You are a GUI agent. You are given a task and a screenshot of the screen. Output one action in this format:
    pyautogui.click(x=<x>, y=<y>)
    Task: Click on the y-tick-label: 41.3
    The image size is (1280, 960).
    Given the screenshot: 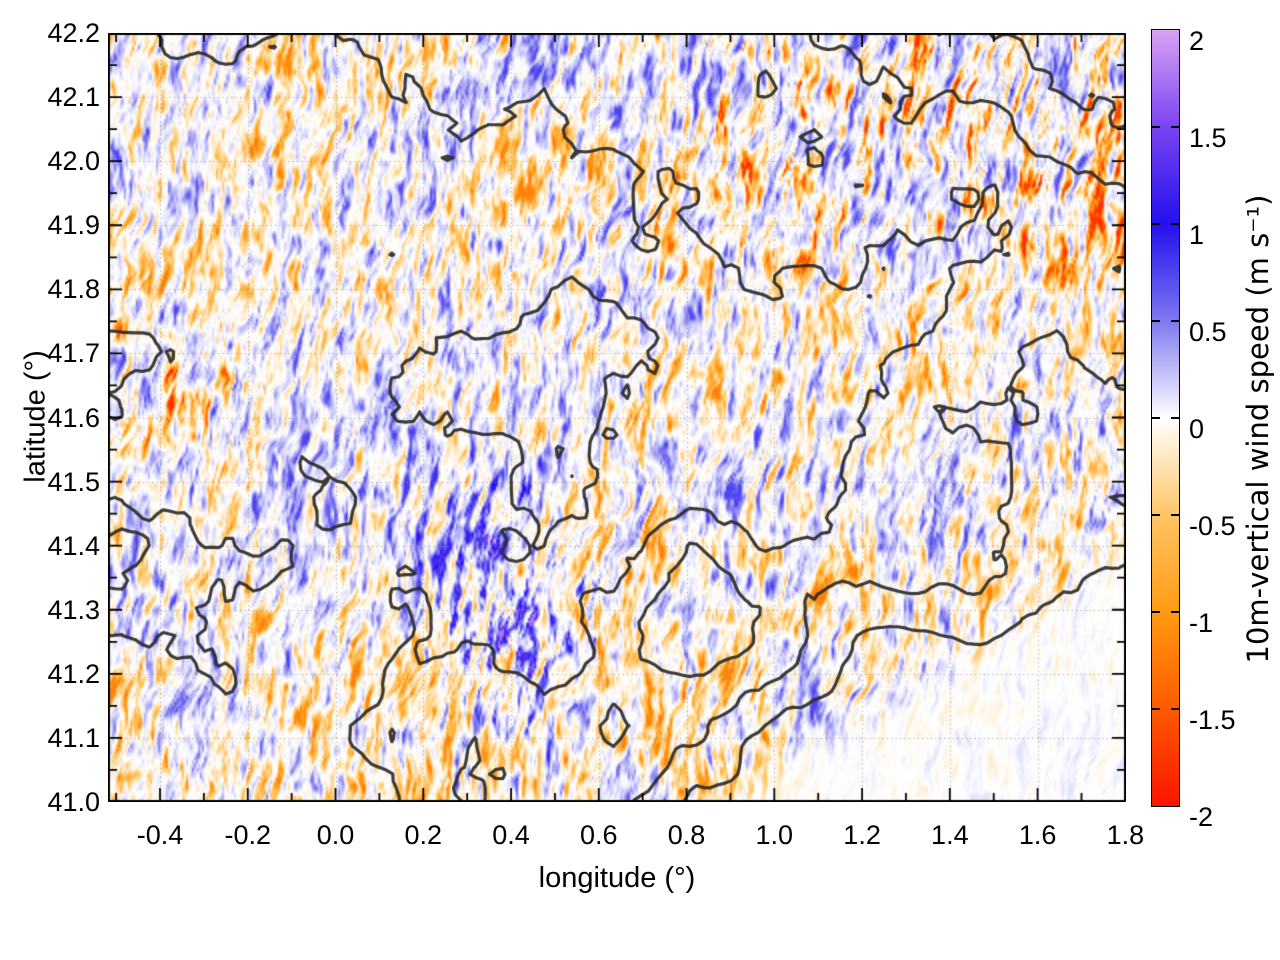 What is the action you would take?
    pyautogui.click(x=73, y=609)
    